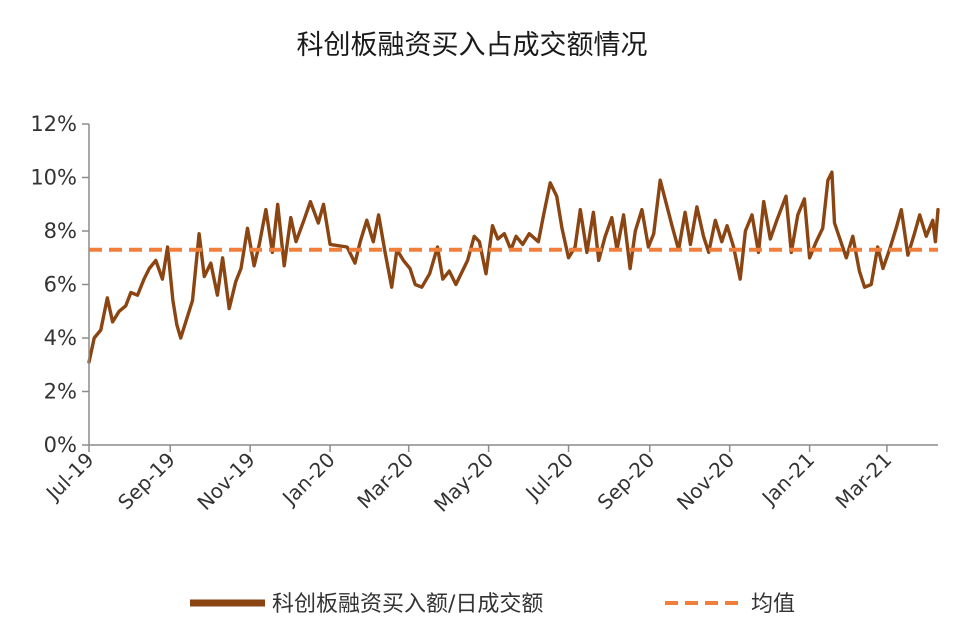 The image size is (960, 638). What do you see at coordinates (705, 481) in the screenshot?
I see `x-tick-label: Nov-20` at bounding box center [705, 481].